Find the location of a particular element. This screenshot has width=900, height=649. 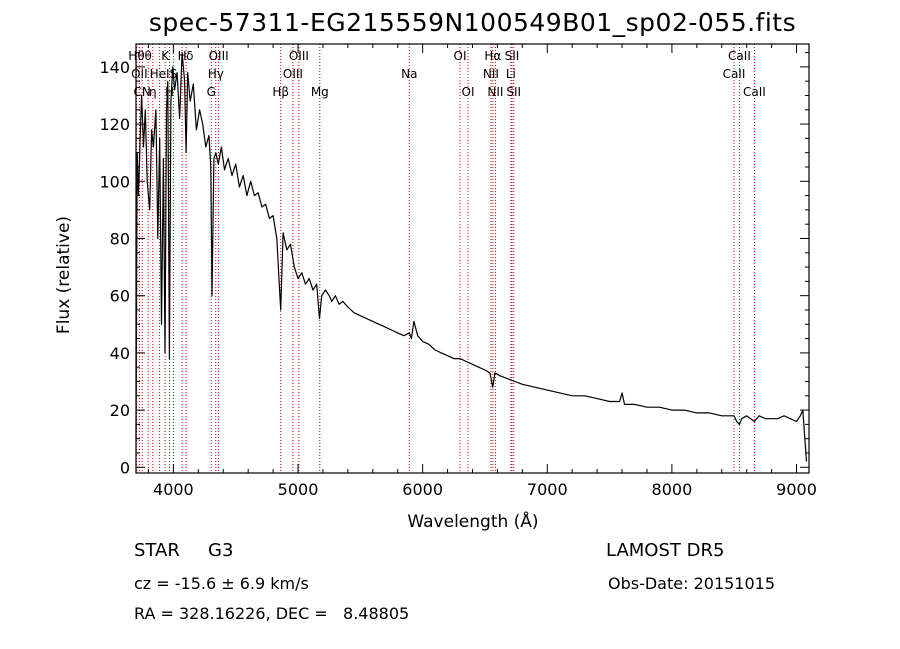

survey-name: LAMOST DR5 is located at coordinates (665, 550).